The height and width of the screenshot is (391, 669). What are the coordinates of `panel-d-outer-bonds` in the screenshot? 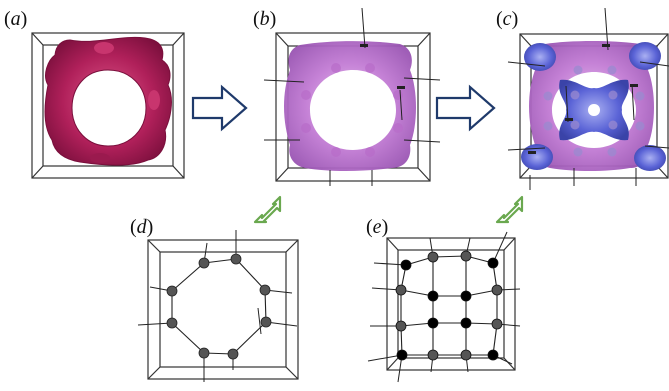 It's located at (217, 306).